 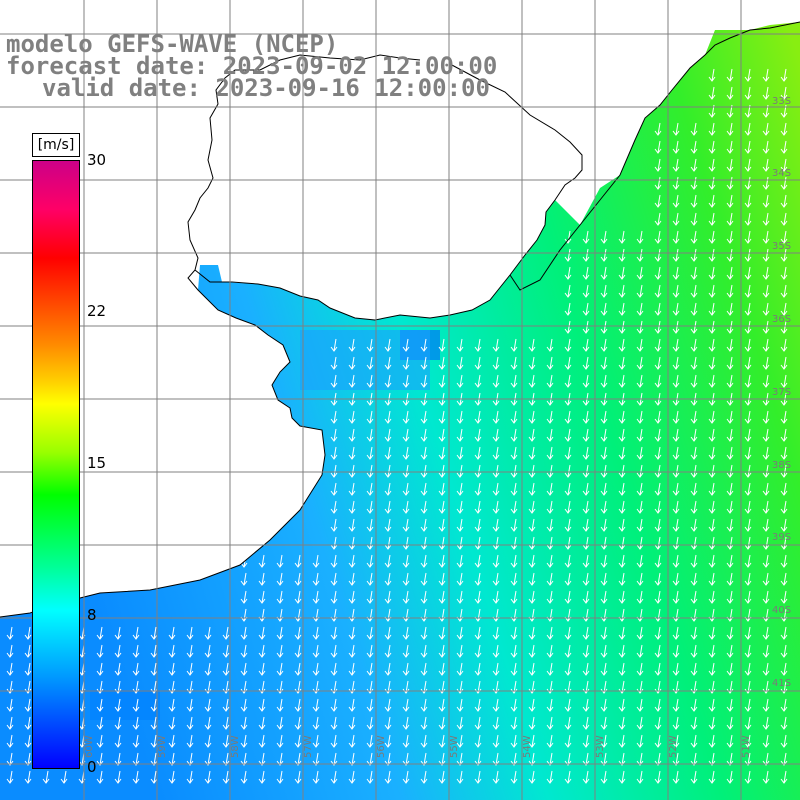 I want to click on valid-date: valid date: 2023-09-16 12:00:00, so click(x=266, y=88).